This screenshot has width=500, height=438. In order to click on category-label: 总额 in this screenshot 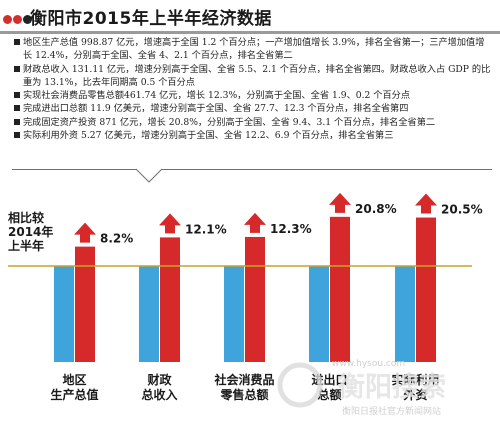, I will do `click(329, 394)`.